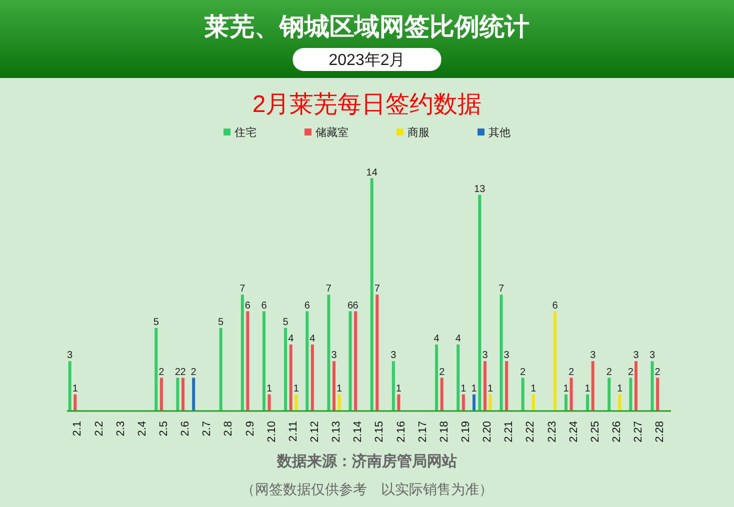 Image resolution: width=734 pixels, height=507 pixels. Describe the element at coordinates (660, 431) in the screenshot. I see `x-tick-label: 2.28` at that location.